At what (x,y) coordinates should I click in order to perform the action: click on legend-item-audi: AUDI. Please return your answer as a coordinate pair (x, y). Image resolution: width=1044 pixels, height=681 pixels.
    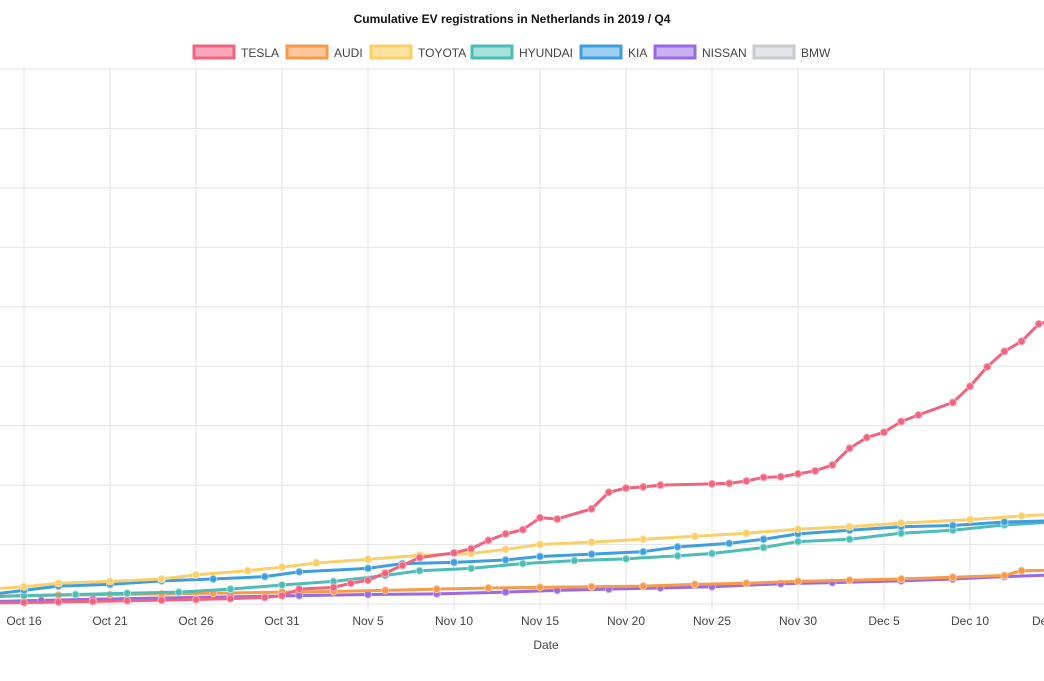
    Looking at the image, I should click on (324, 52).